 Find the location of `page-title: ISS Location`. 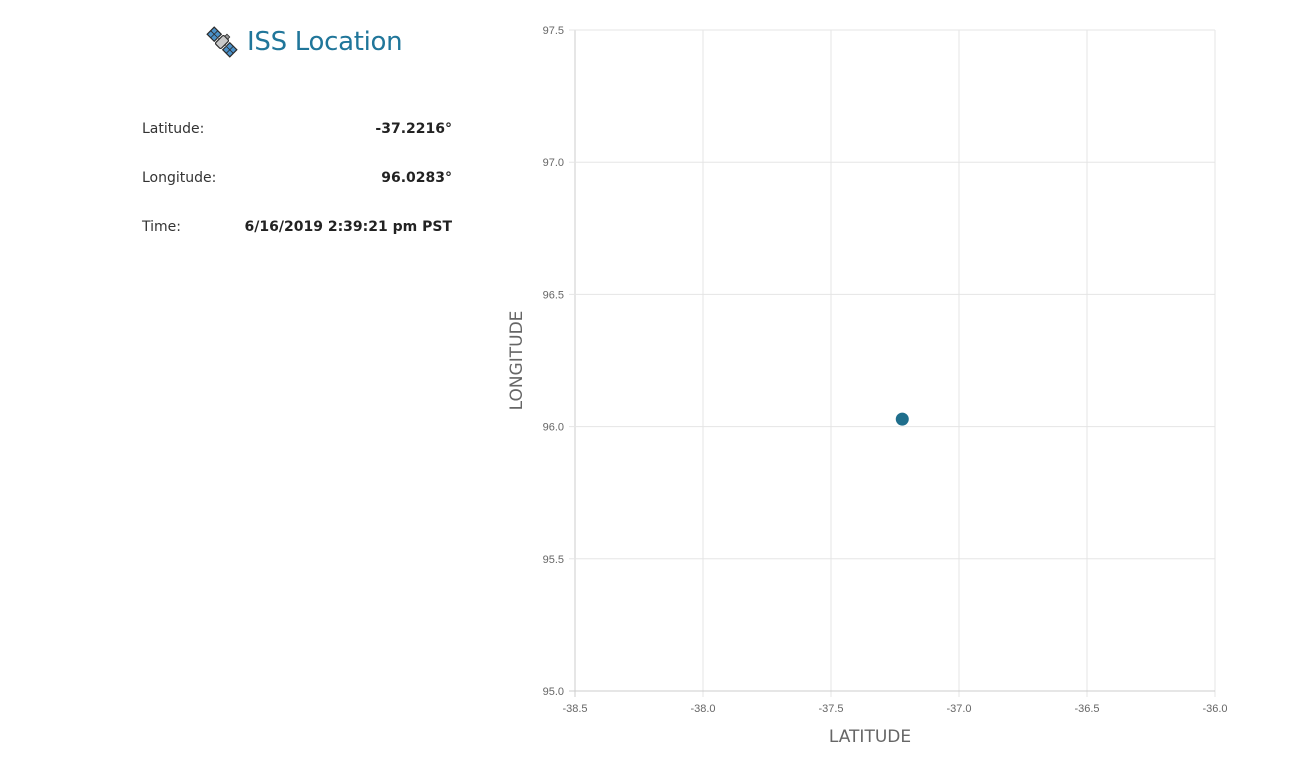

page-title: ISS Location is located at coordinates (325, 42).